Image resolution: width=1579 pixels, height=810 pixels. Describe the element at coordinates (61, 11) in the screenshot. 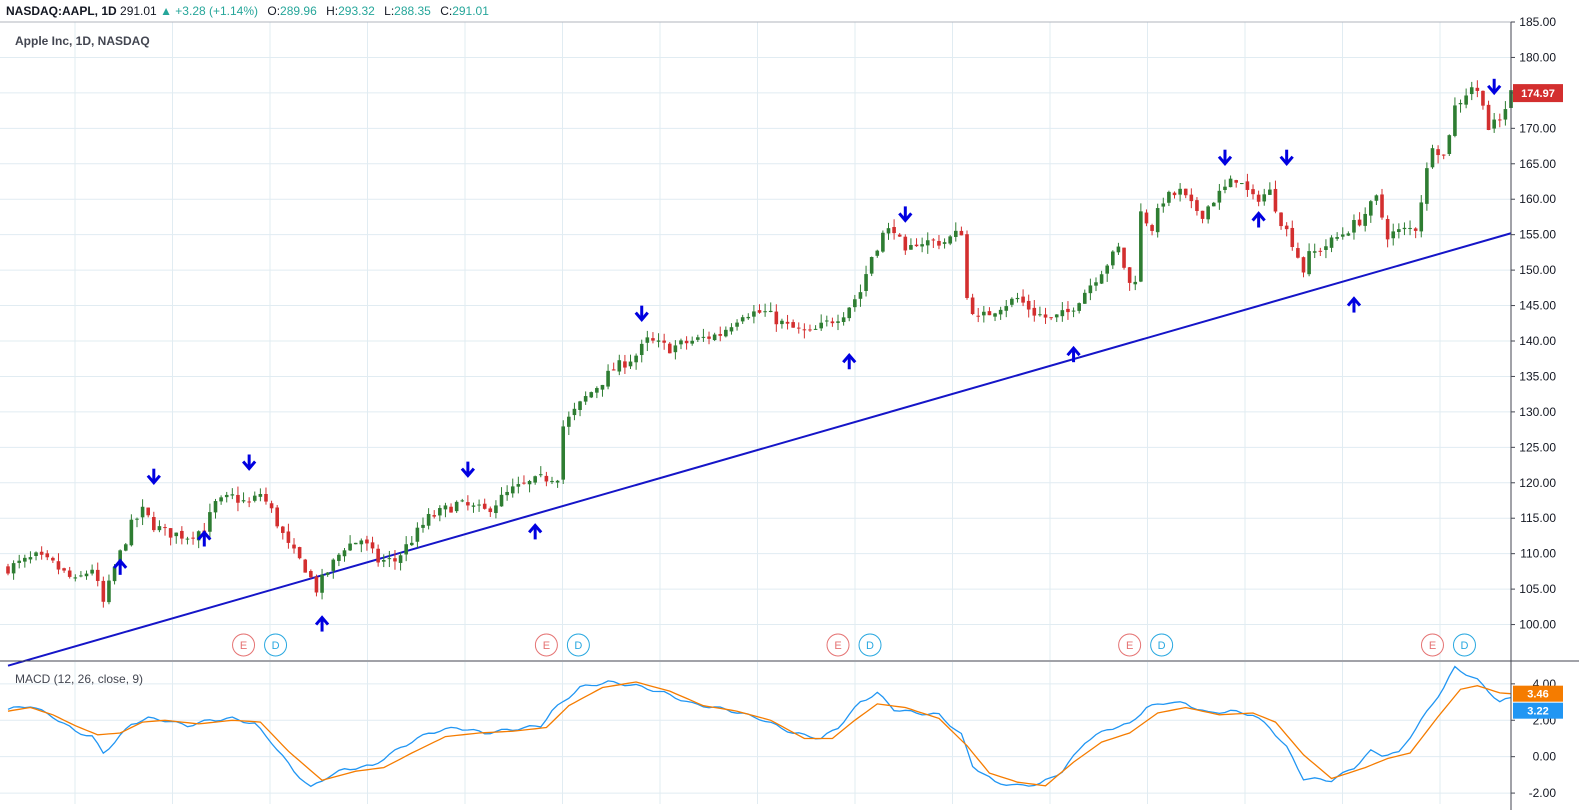

I see `symbol-name: NASDAQ:AAPL, 1D` at that location.